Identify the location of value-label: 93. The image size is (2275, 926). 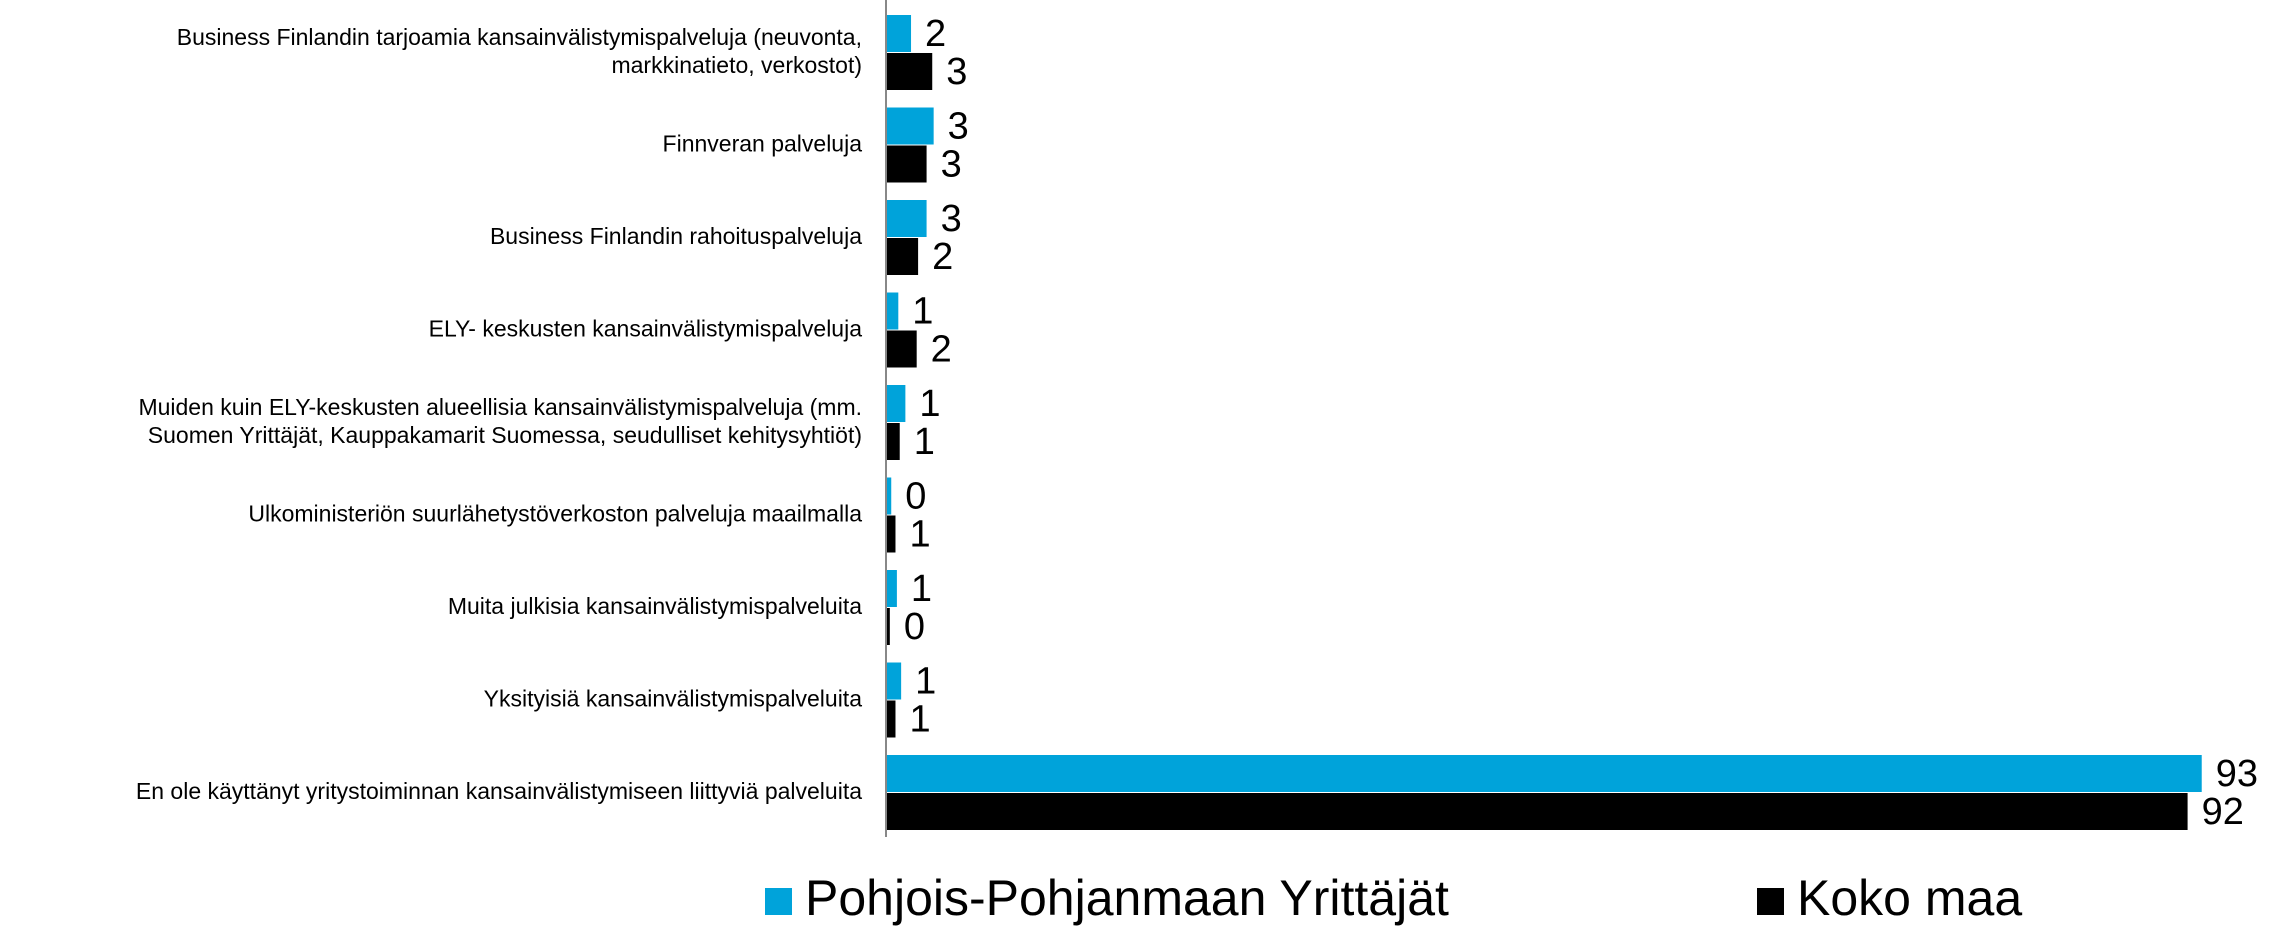
(2237, 774).